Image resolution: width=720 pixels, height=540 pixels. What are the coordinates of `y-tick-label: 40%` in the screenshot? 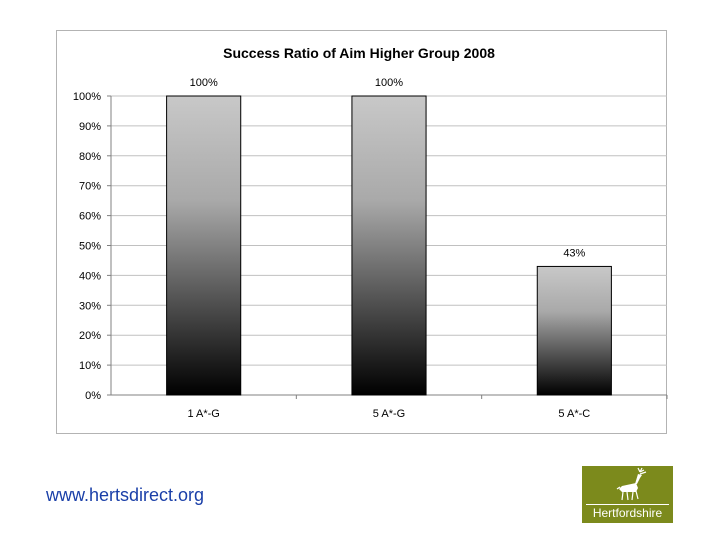 It's located at (90, 276).